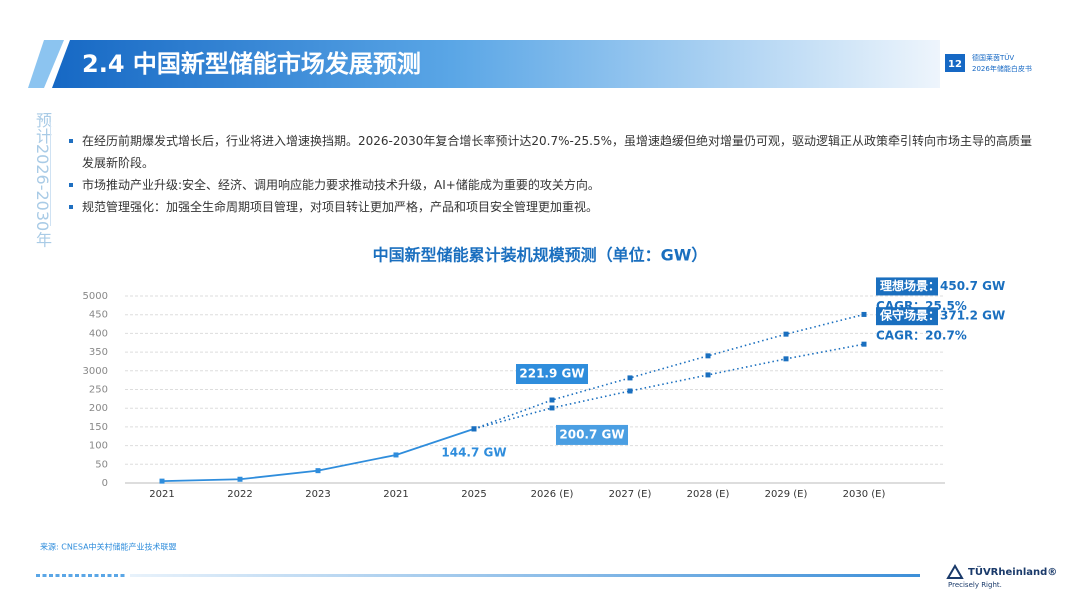 This screenshot has width=1080, height=608. What do you see at coordinates (525, 575) in the screenshot?
I see `footer-bar` at bounding box center [525, 575].